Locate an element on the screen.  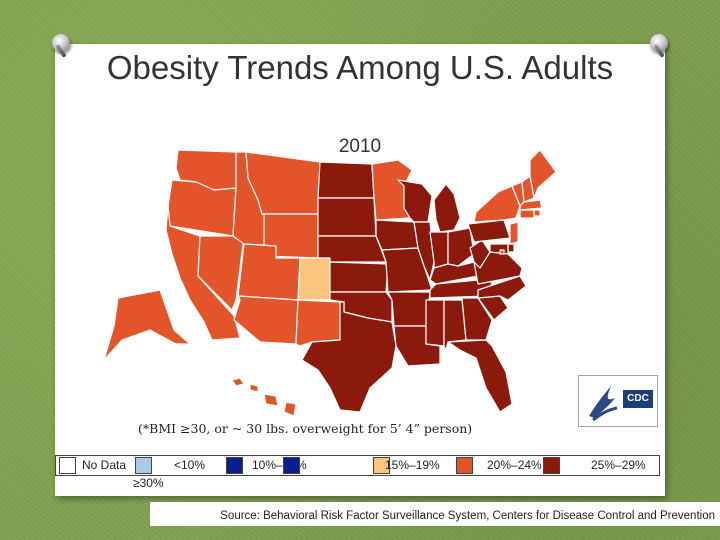
state-ga is located at coordinates (477, 319).